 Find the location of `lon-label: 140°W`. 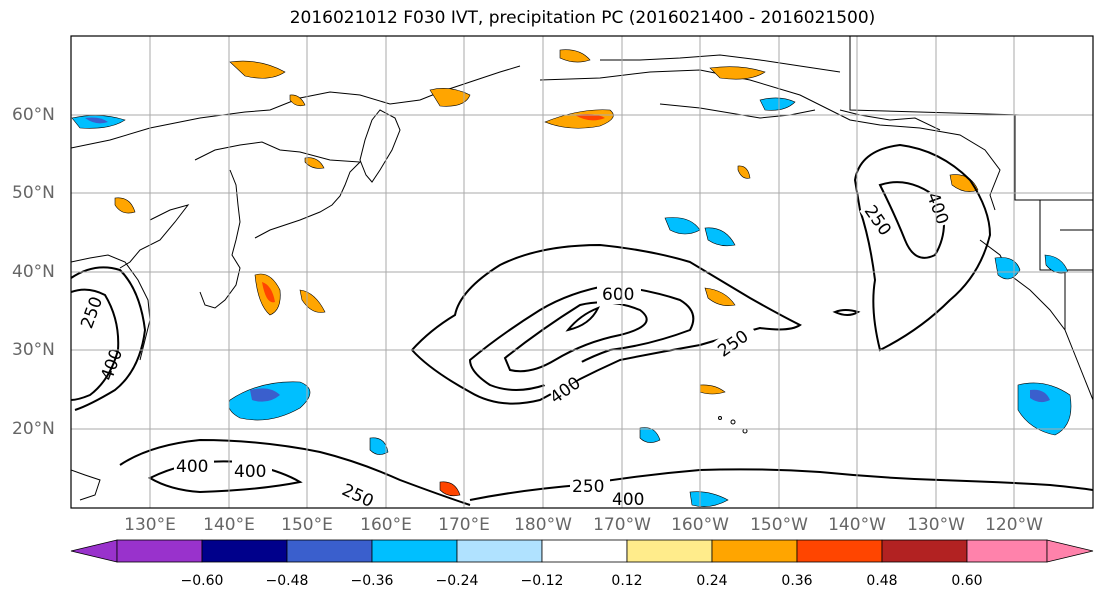

lon-label: 140°W is located at coordinates (857, 525).